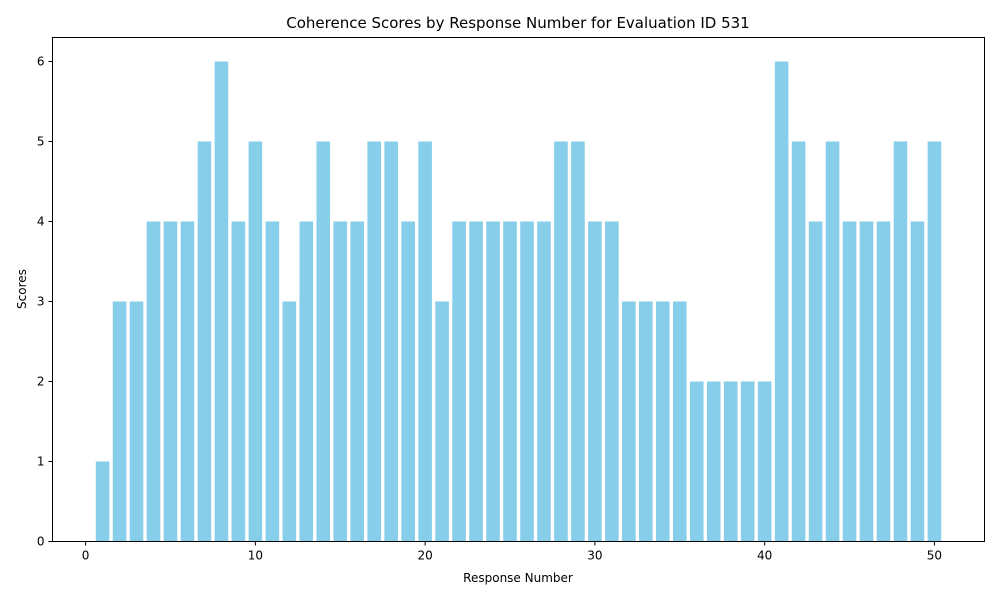 The image size is (1000, 600). Describe the element at coordinates (41, 542) in the screenshot. I see `y-tick-label: 0` at that location.